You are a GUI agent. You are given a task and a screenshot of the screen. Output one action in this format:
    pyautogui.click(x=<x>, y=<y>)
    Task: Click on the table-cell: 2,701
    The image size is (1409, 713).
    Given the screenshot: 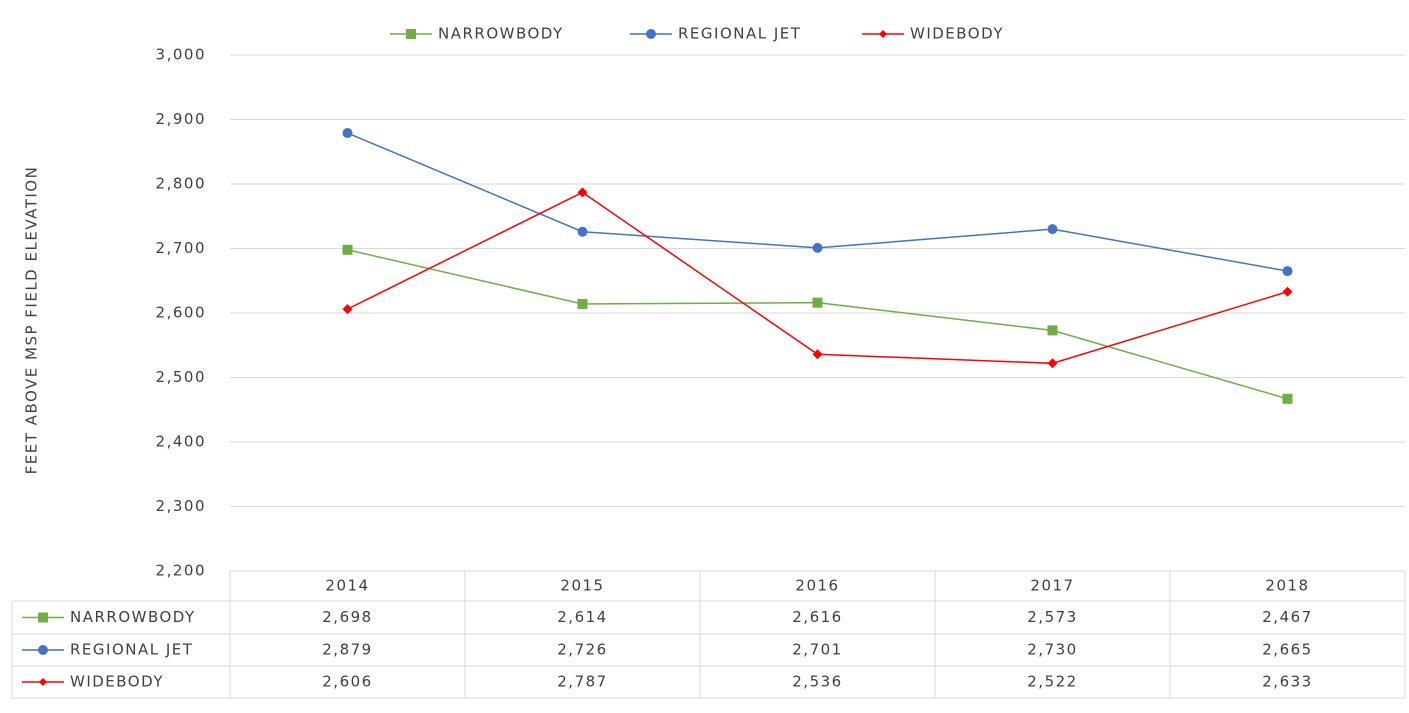 What is the action you would take?
    pyautogui.click(x=817, y=650)
    